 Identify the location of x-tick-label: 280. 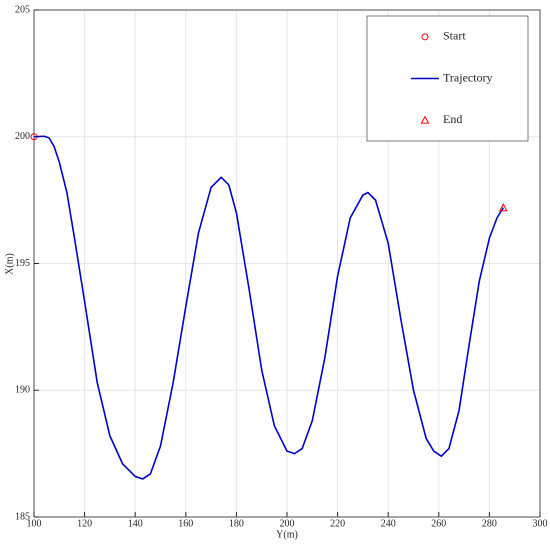
(489, 523).